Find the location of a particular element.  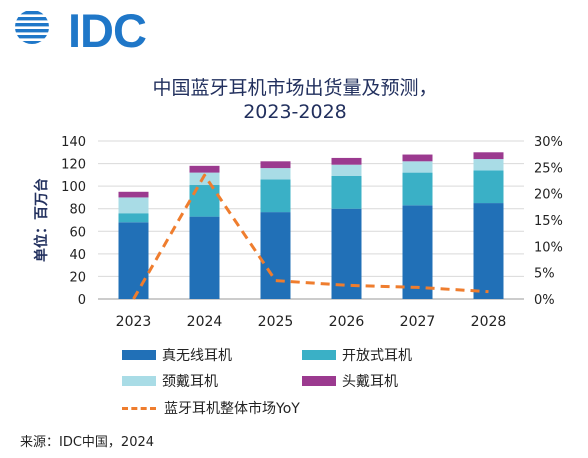

y2-tick-label: 20% is located at coordinates (548, 195).